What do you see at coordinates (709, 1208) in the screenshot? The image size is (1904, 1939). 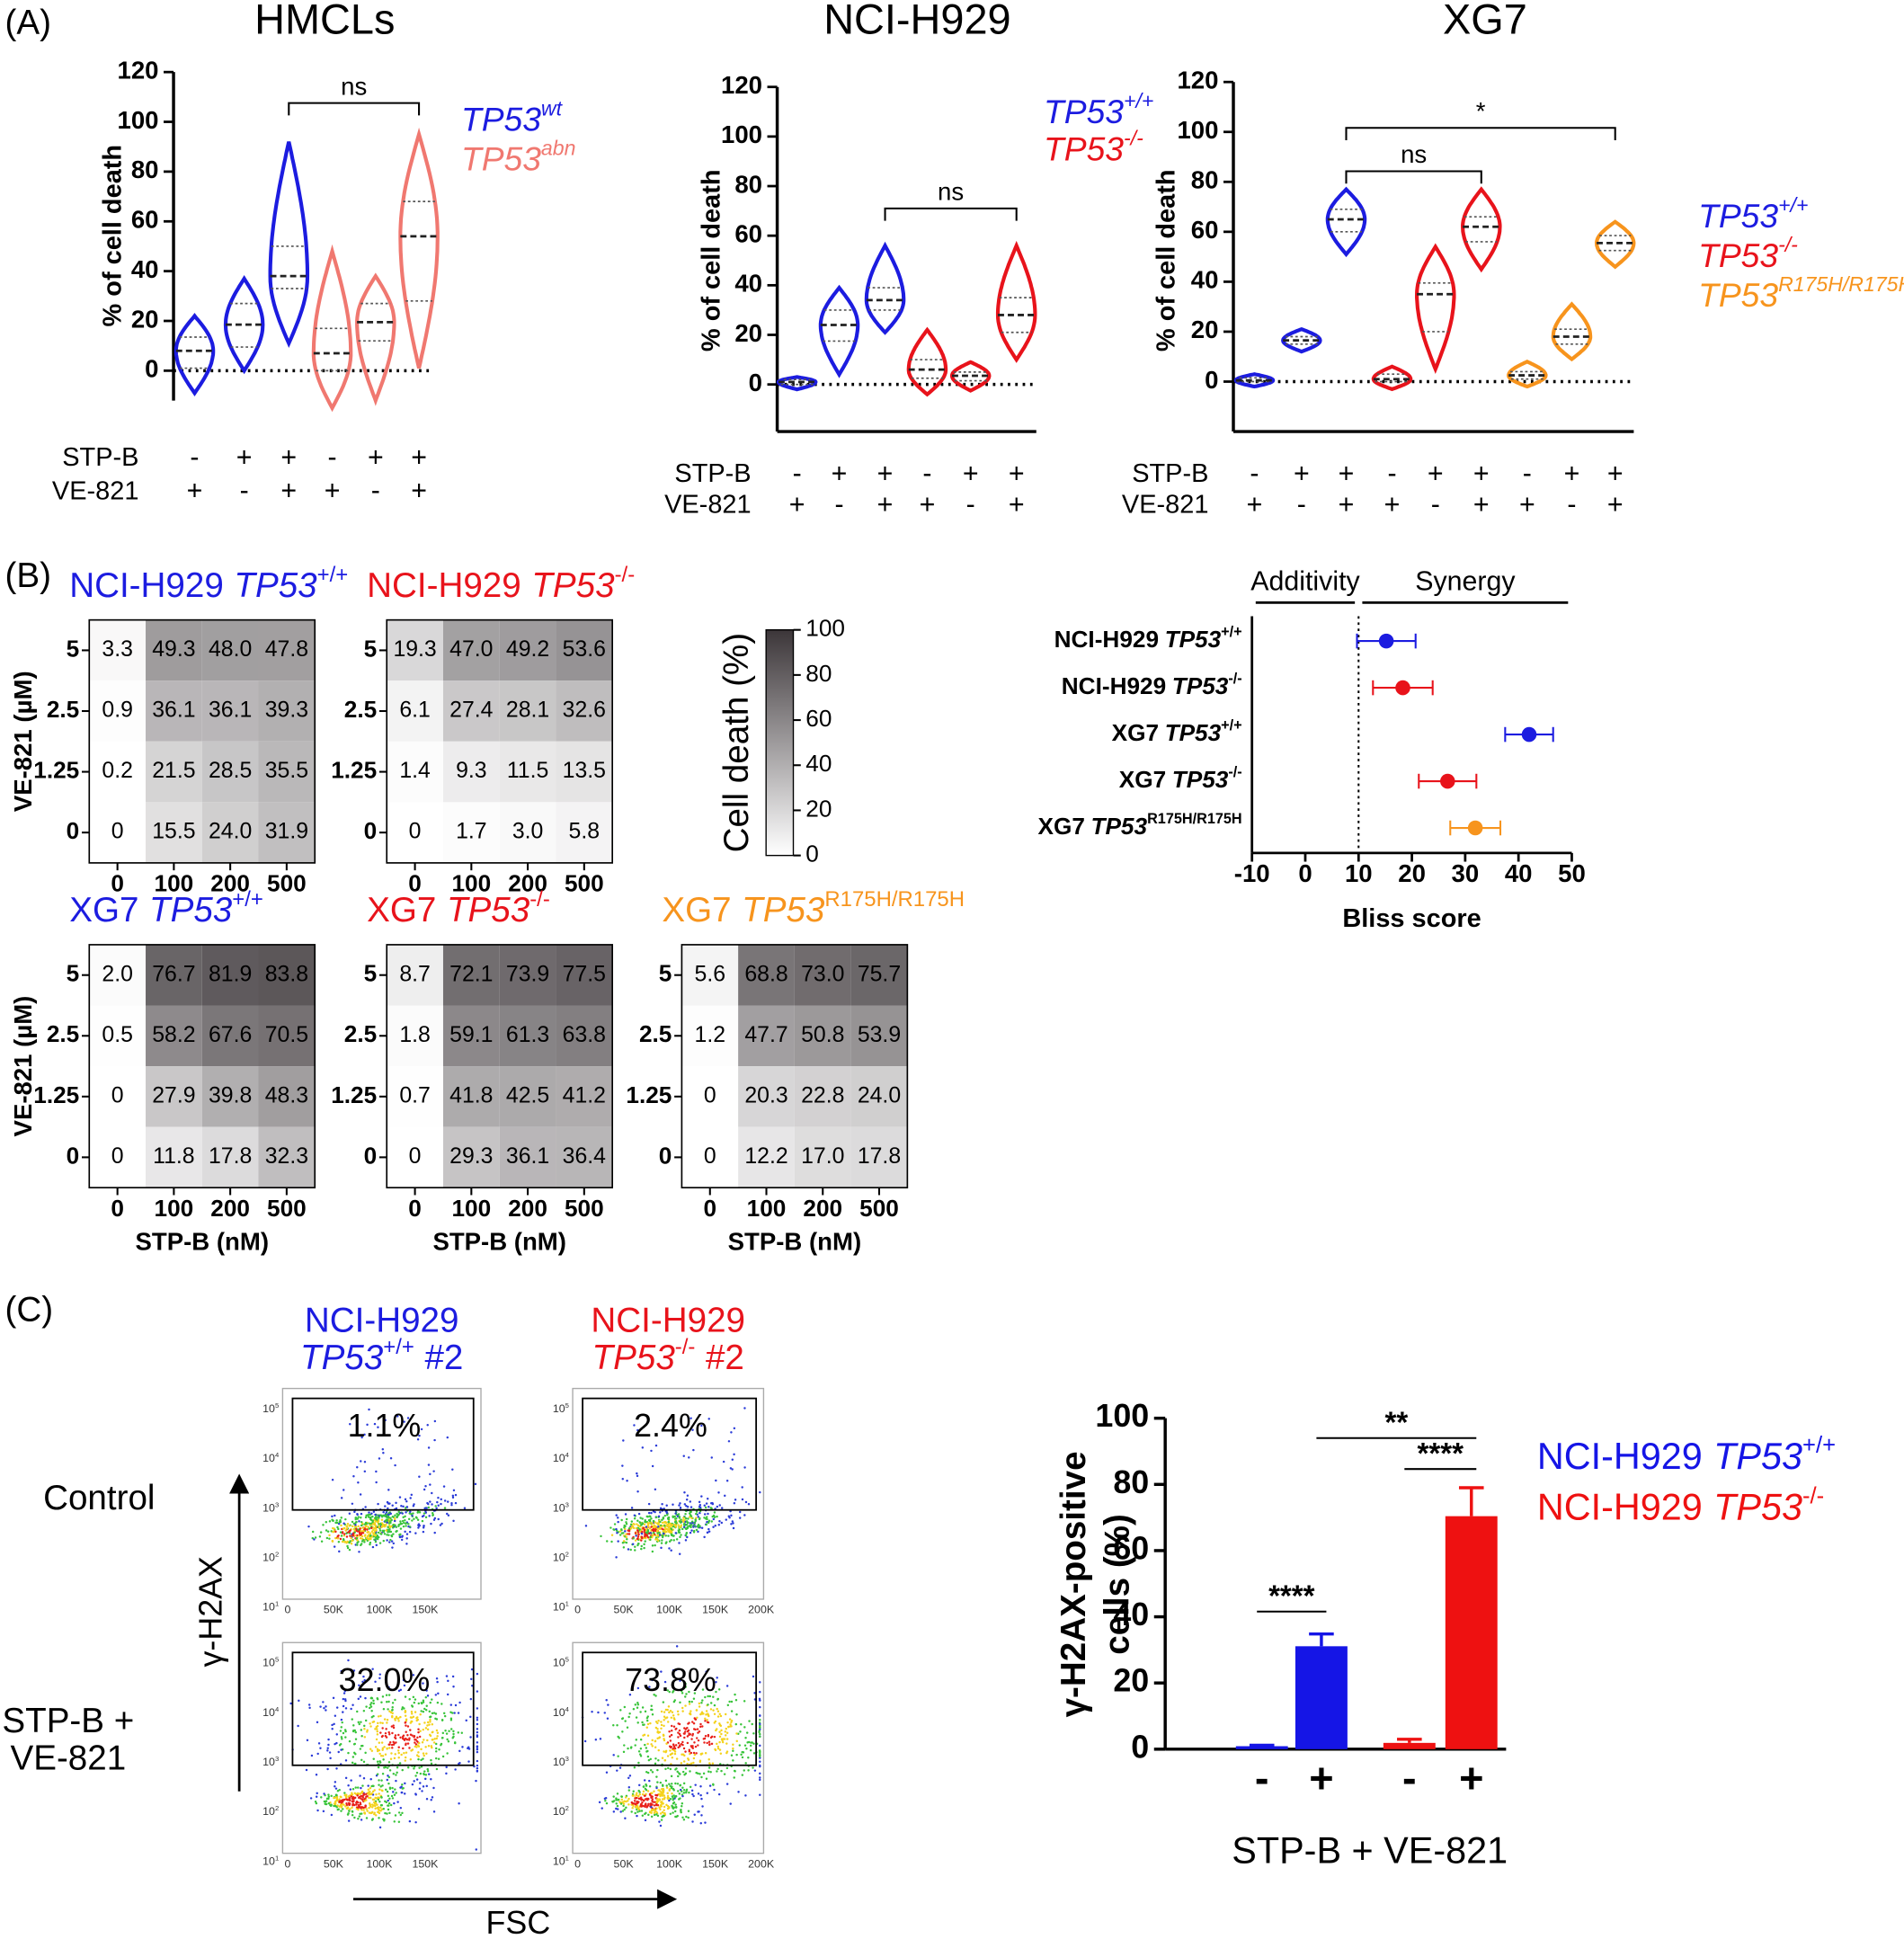 I see `x-tick-label: 0` at bounding box center [709, 1208].